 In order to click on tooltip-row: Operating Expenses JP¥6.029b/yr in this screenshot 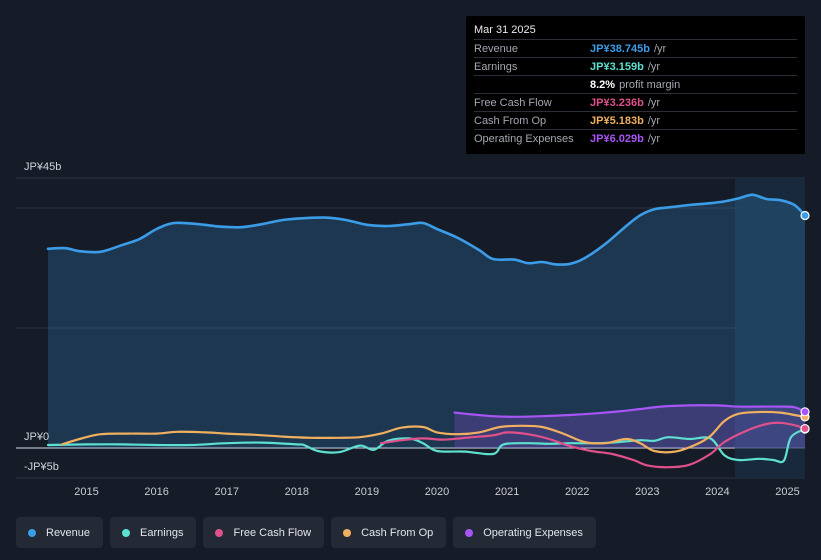, I will do `click(635, 138)`.